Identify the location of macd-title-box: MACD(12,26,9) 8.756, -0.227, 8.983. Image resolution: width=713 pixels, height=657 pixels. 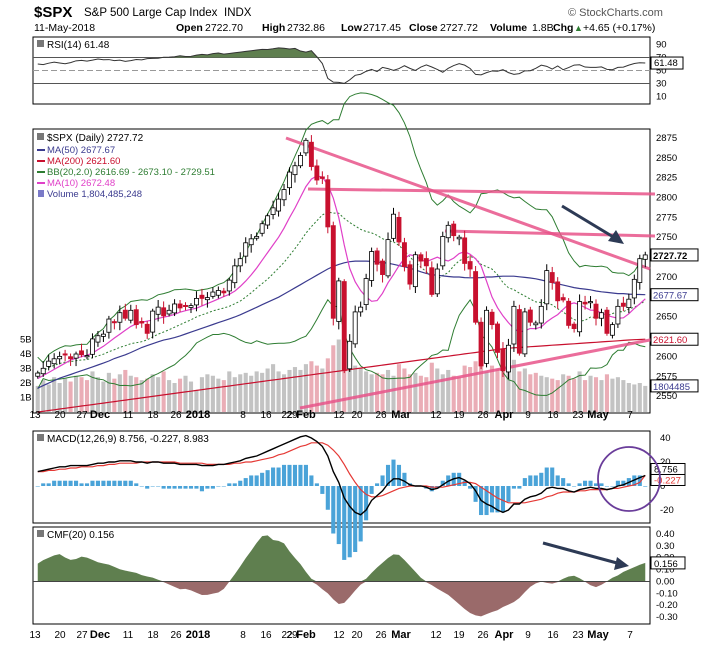
(142, 438).